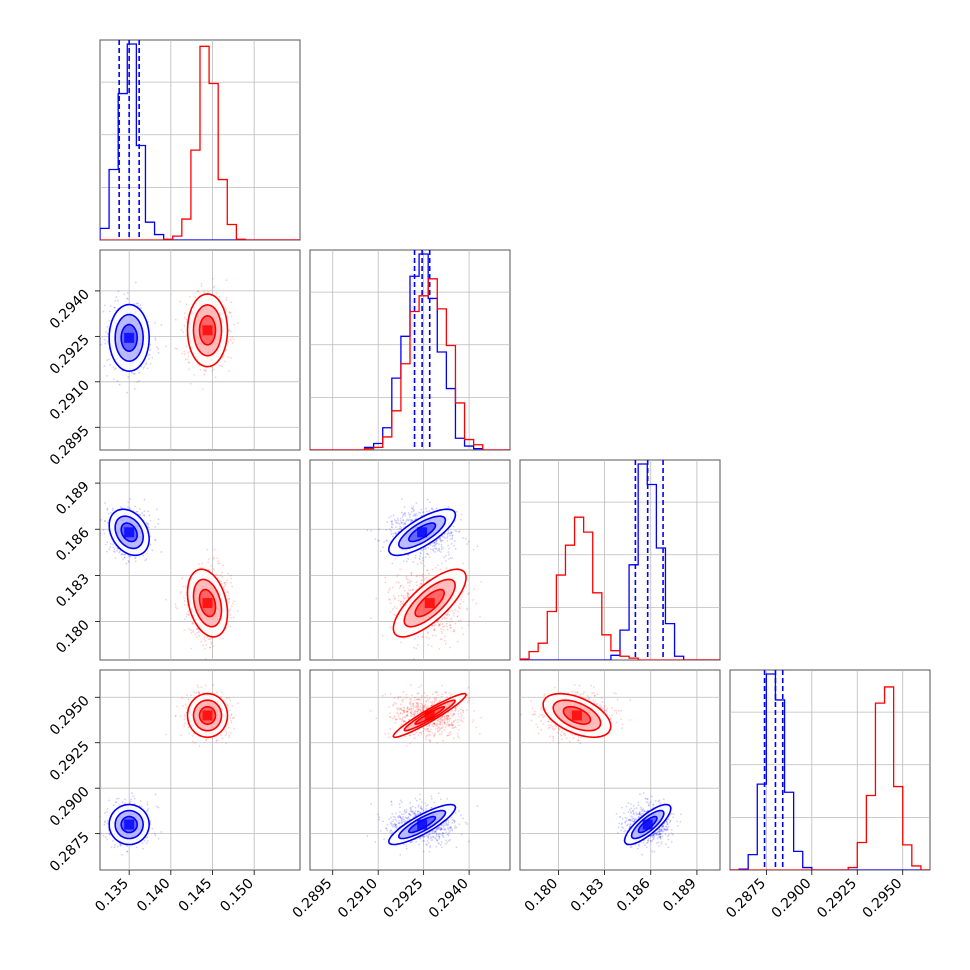 This screenshot has height=970, width=970. Describe the element at coordinates (202, 334) in the screenshot. I see `scatter-red` at that location.